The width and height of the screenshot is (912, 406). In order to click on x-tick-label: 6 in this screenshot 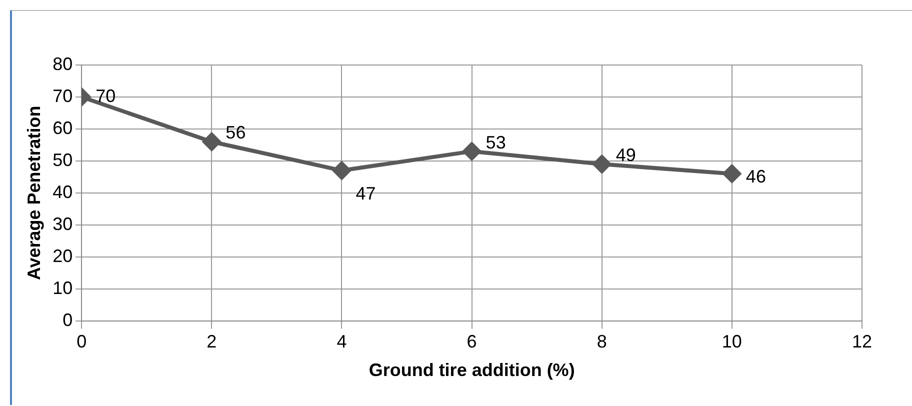, I will do `click(471, 342)`.